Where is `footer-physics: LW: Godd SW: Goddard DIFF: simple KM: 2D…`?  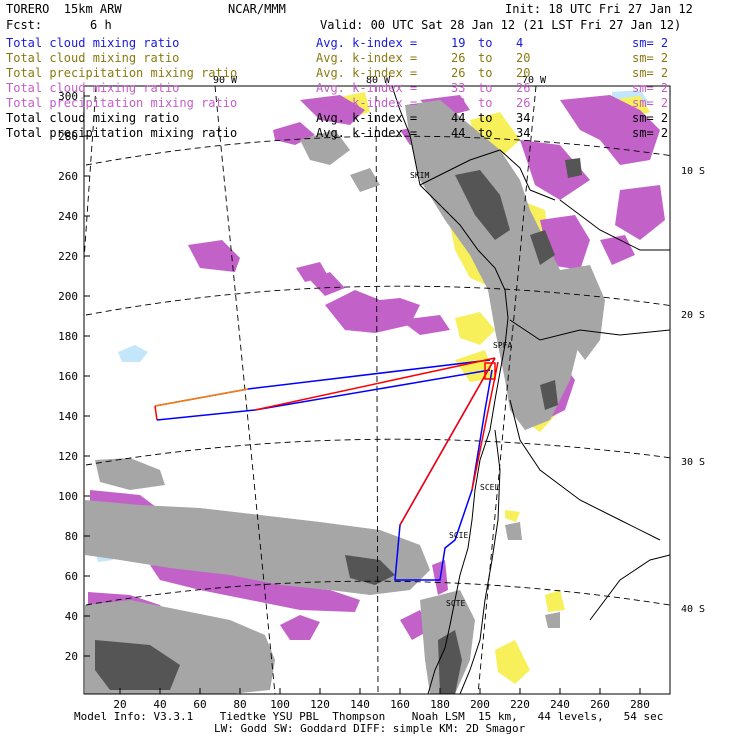 footer-physics: LW: Godd SW: Goddard DIFF: simple KM: 2D… is located at coordinates (370, 728).